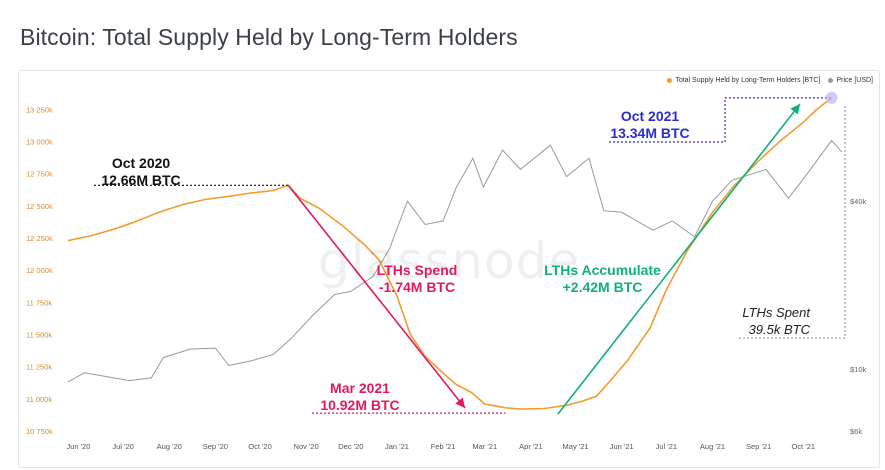 Image resolution: width=885 pixels, height=470 pixels. Describe the element at coordinates (39, 335) in the screenshot. I see `y-left-tick-label: 11 500k` at that location.